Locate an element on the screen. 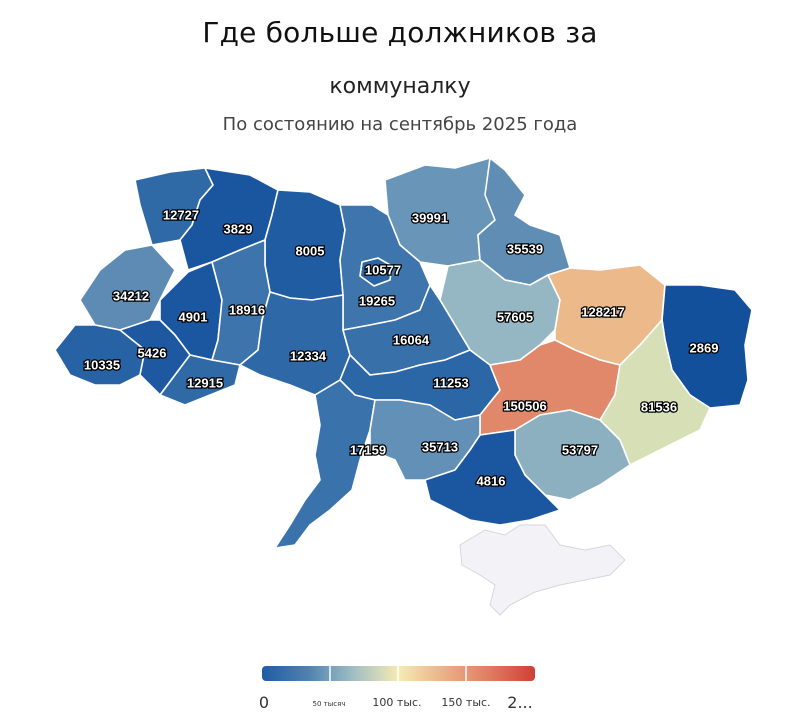 The image size is (800, 727). region-label-zakarpattia: 10335 is located at coordinates (102, 364).